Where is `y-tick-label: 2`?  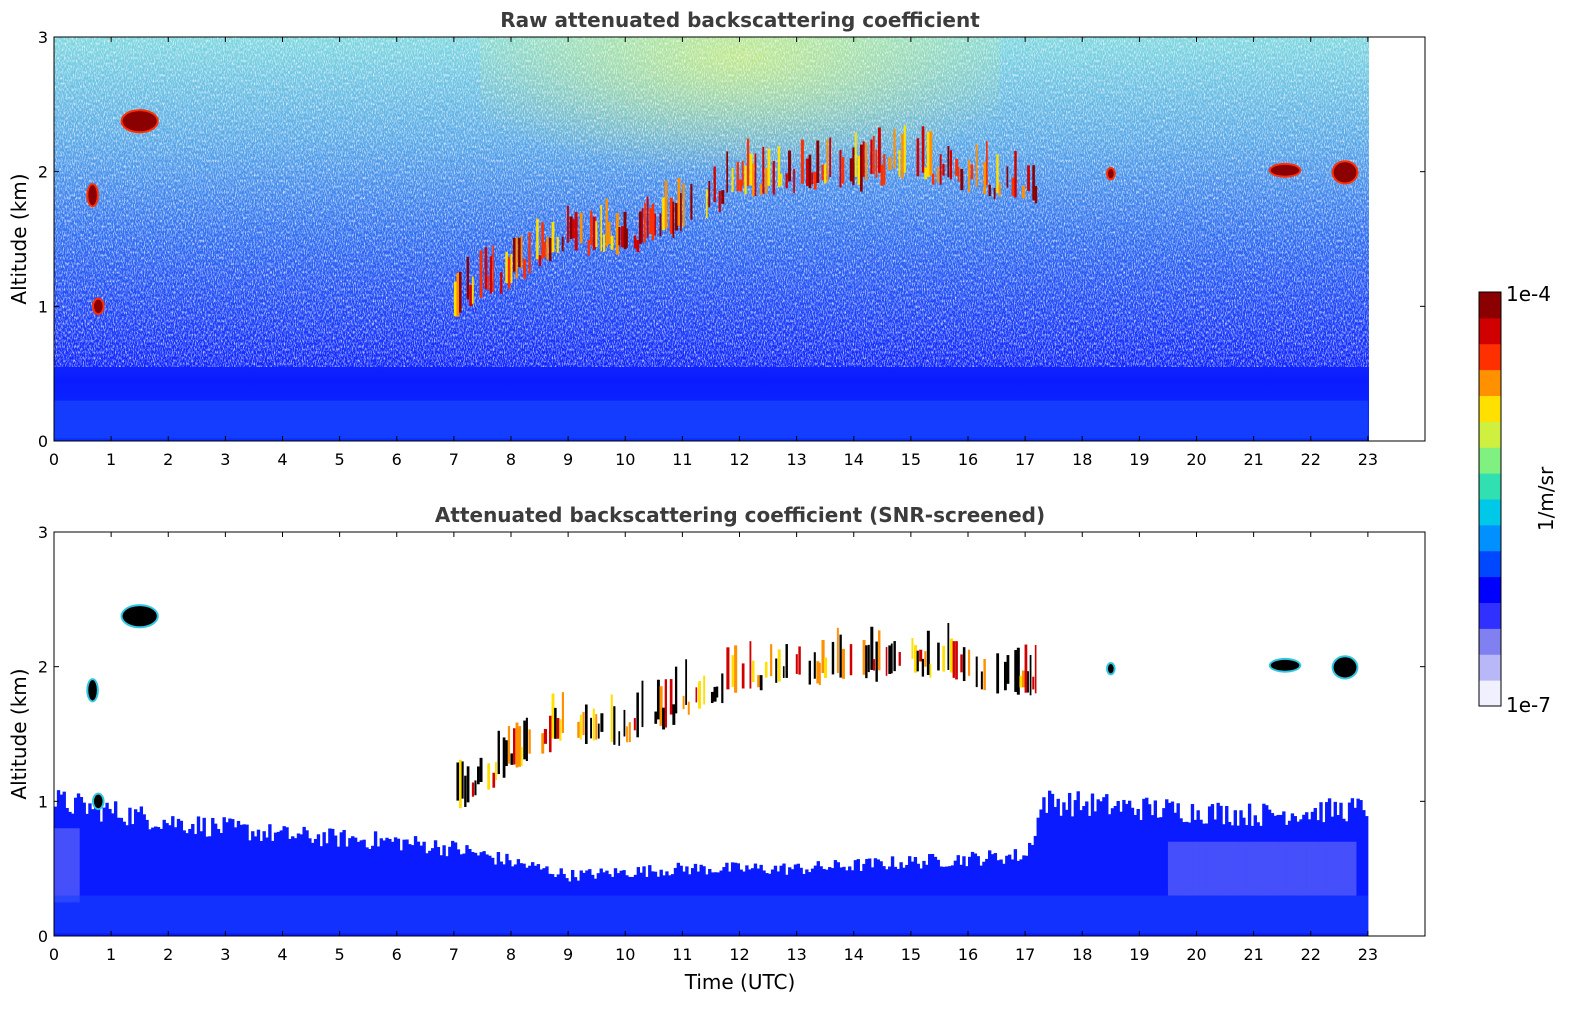 y-tick-label: 2 is located at coordinates (43, 172).